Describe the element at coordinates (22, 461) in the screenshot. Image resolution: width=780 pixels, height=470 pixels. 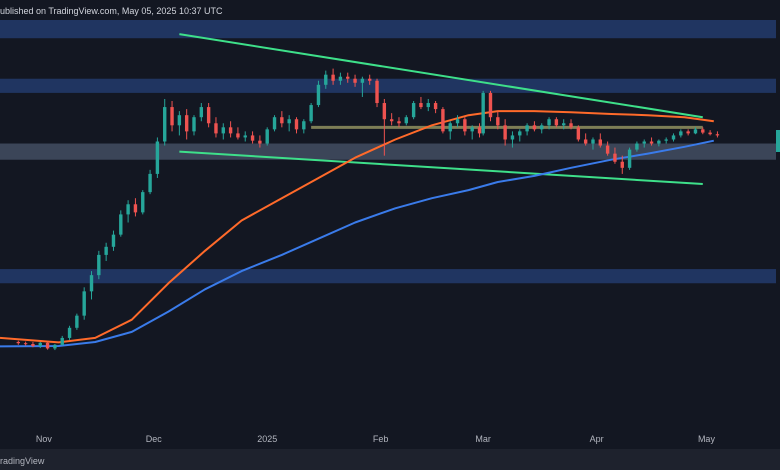
I see `tradingview-brand-text: radingView` at that location.